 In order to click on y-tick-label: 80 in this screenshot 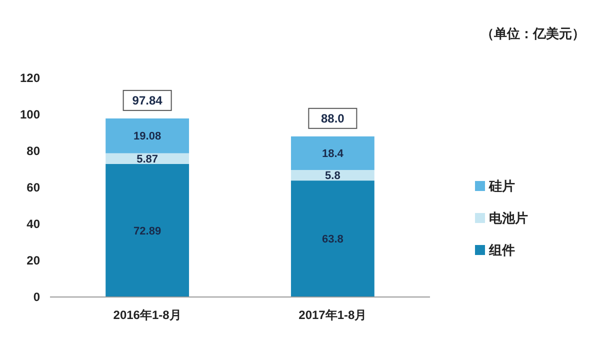, I will do `click(33, 151)`.